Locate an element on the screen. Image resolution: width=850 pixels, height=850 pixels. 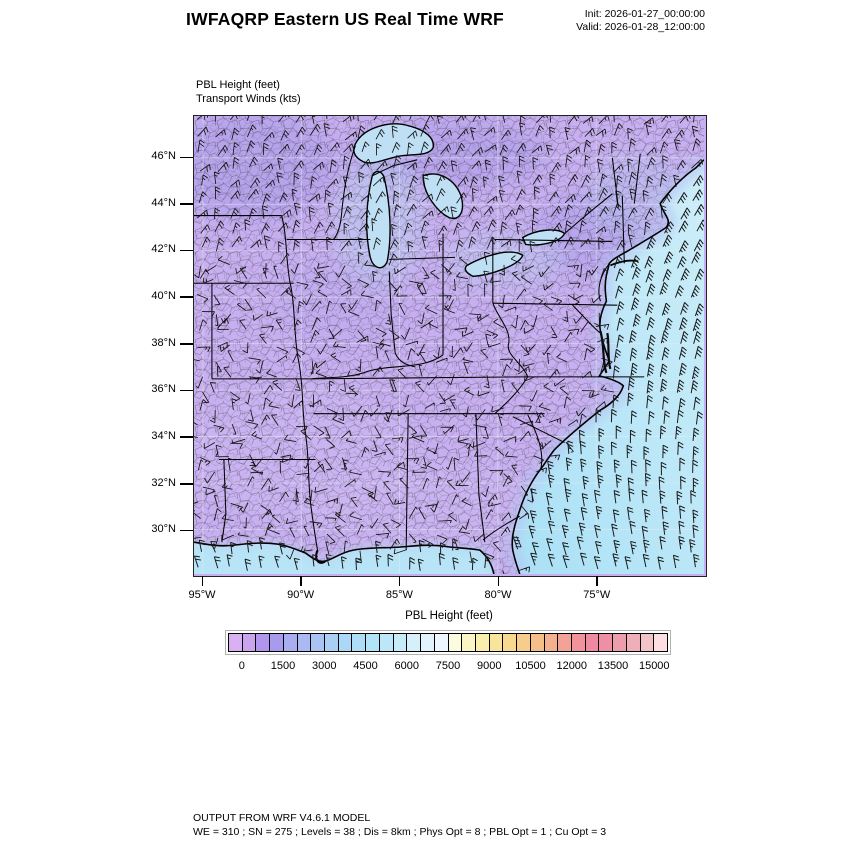
colorbar-tick-label: 10500 is located at coordinates (530, 666).